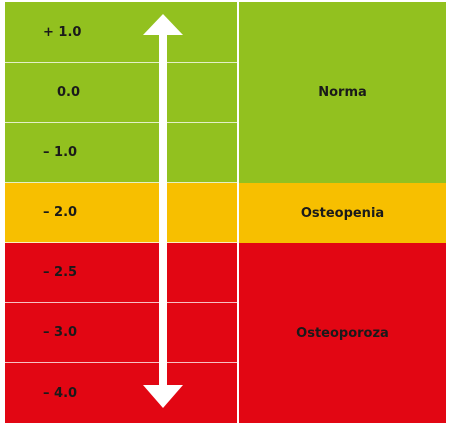  Describe the element at coordinates (121, 273) in the screenshot. I see `row-minus-2-5: – 2.5` at that location.